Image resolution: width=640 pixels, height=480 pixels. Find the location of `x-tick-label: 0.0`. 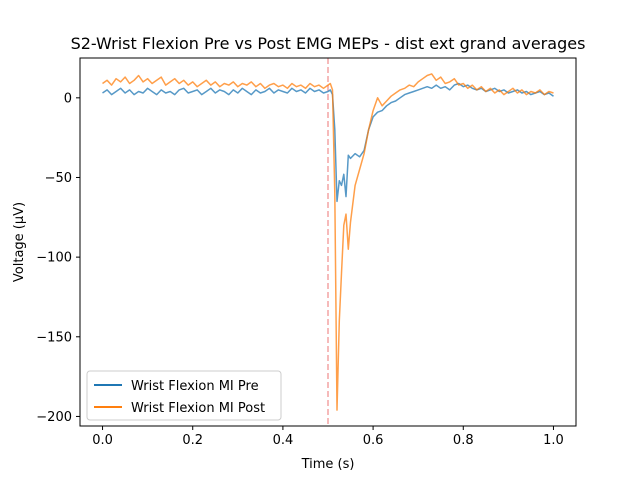

x-tick-label: 0.0 is located at coordinates (102, 440).